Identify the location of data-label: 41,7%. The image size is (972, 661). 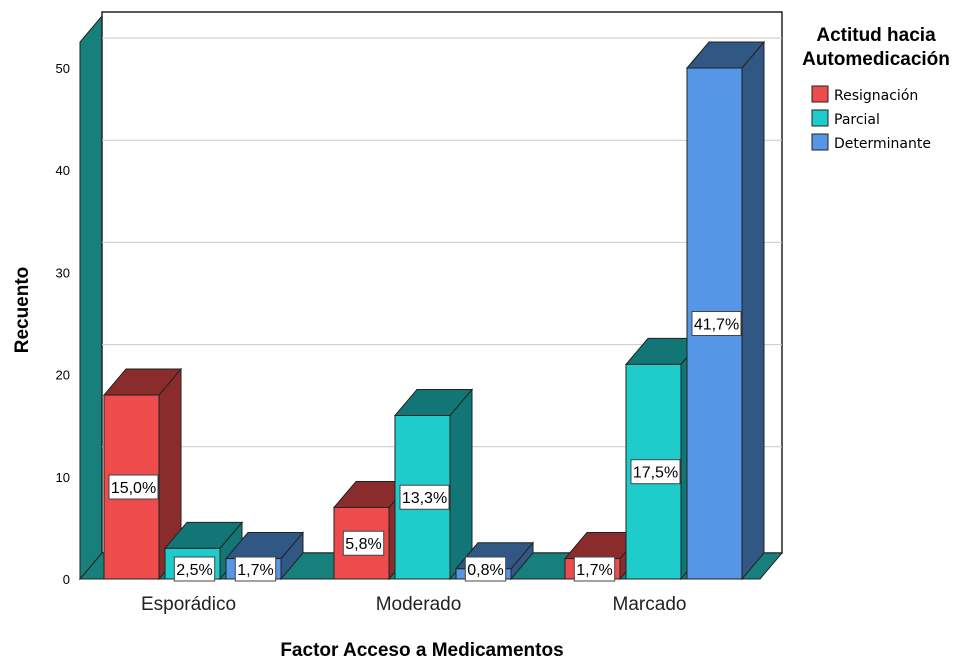
(716, 323).